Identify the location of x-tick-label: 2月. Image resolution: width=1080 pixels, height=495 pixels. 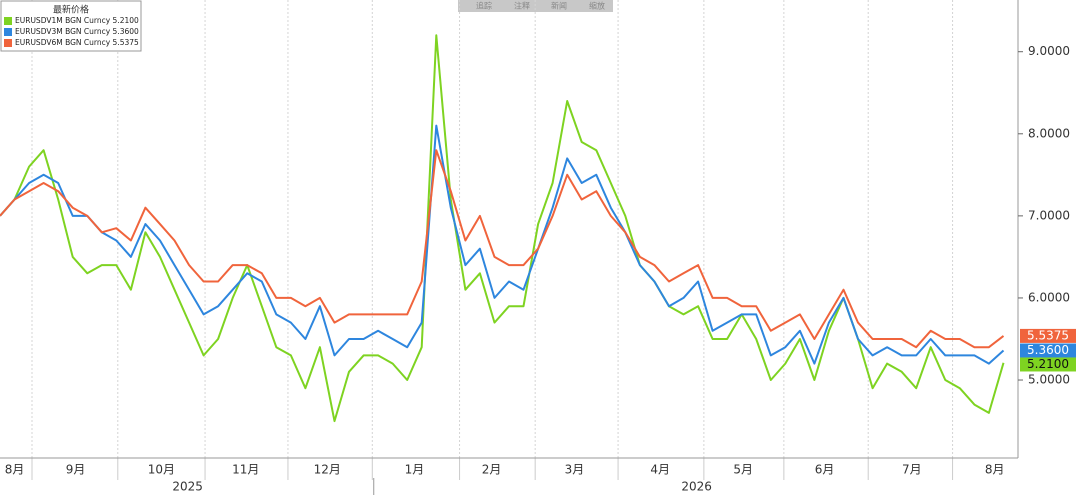
(492, 470).